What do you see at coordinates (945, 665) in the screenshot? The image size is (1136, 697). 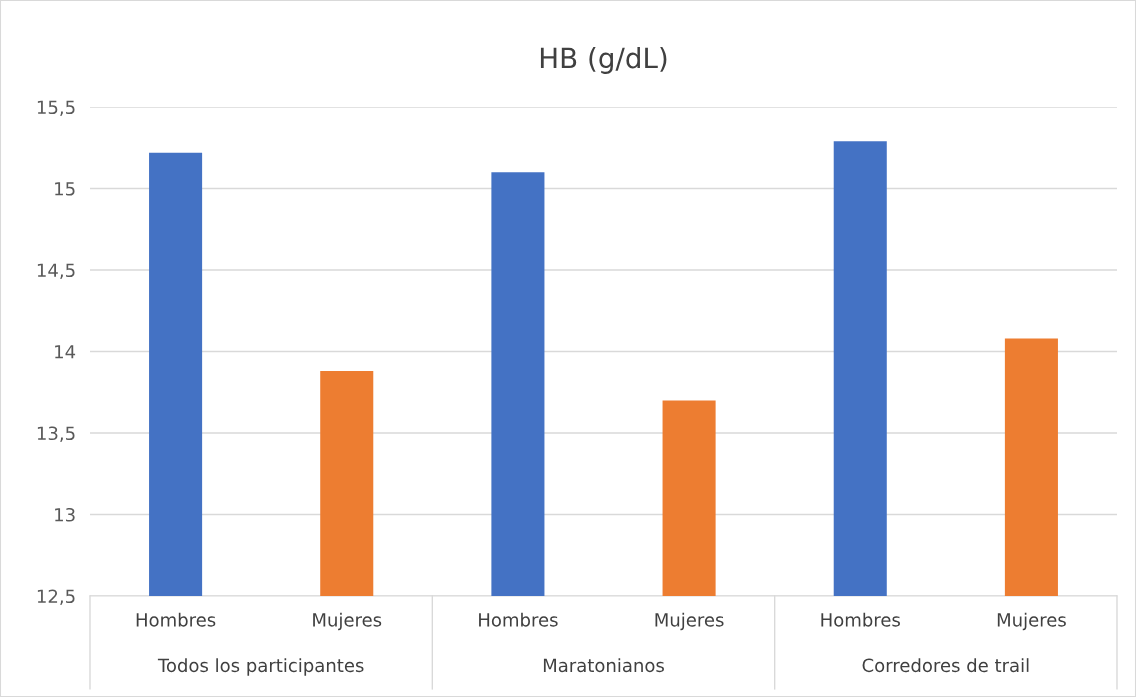 I see `text: Corredores de trail` at bounding box center [945, 665].